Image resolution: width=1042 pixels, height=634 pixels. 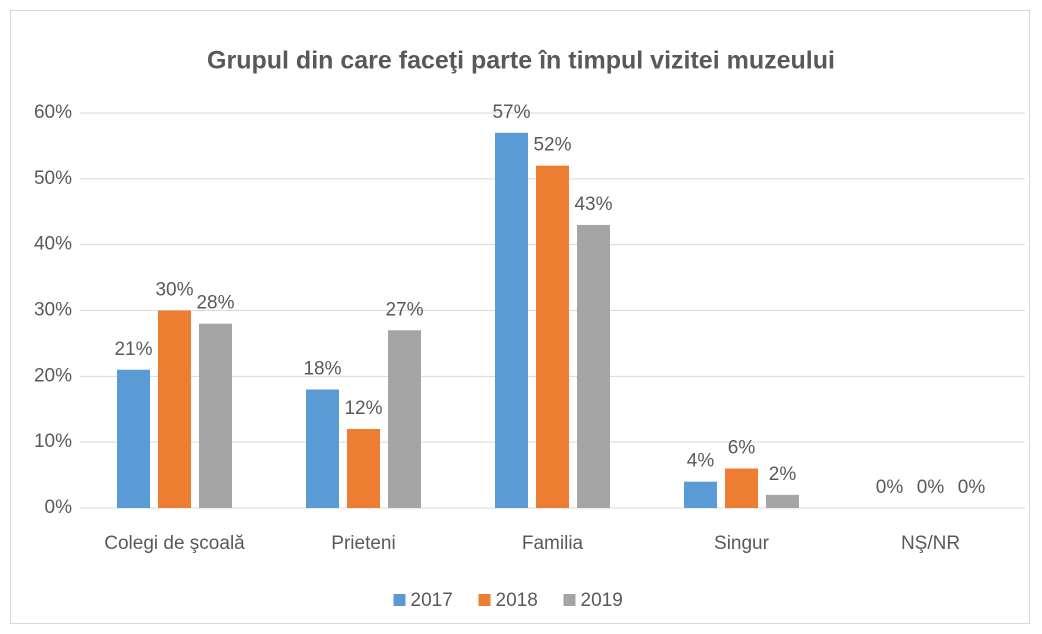 I want to click on x-tick-label: NŞ/NR, so click(x=930, y=543).